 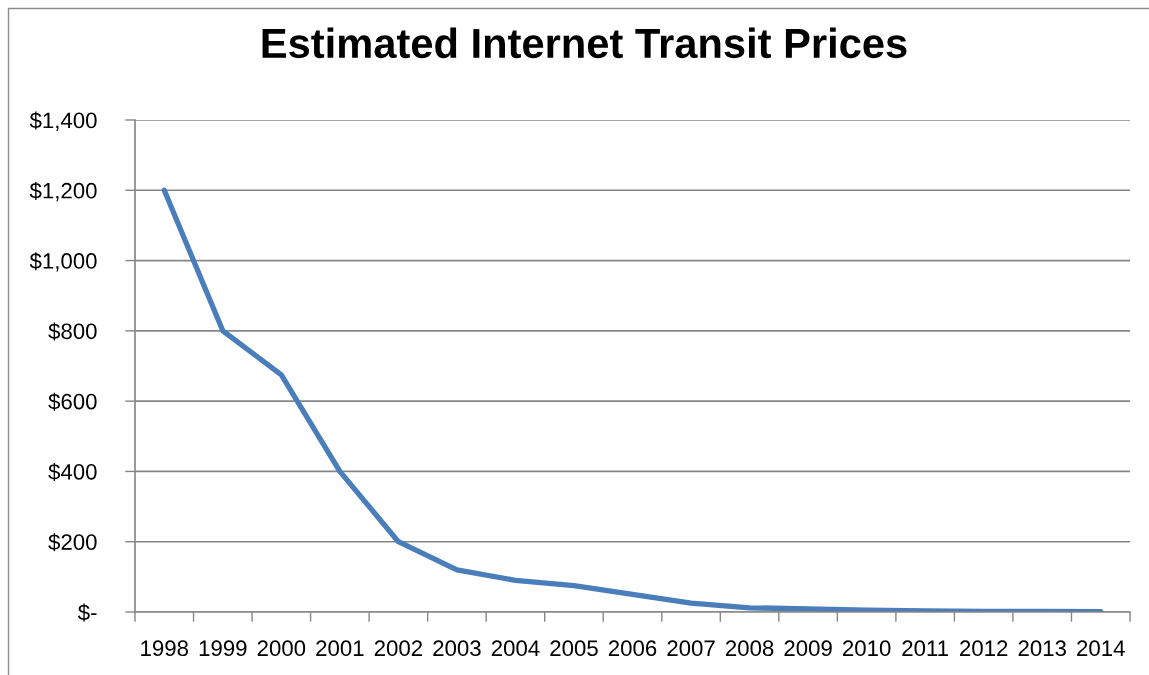 I want to click on x-tick-label: 2002, so click(x=398, y=648).